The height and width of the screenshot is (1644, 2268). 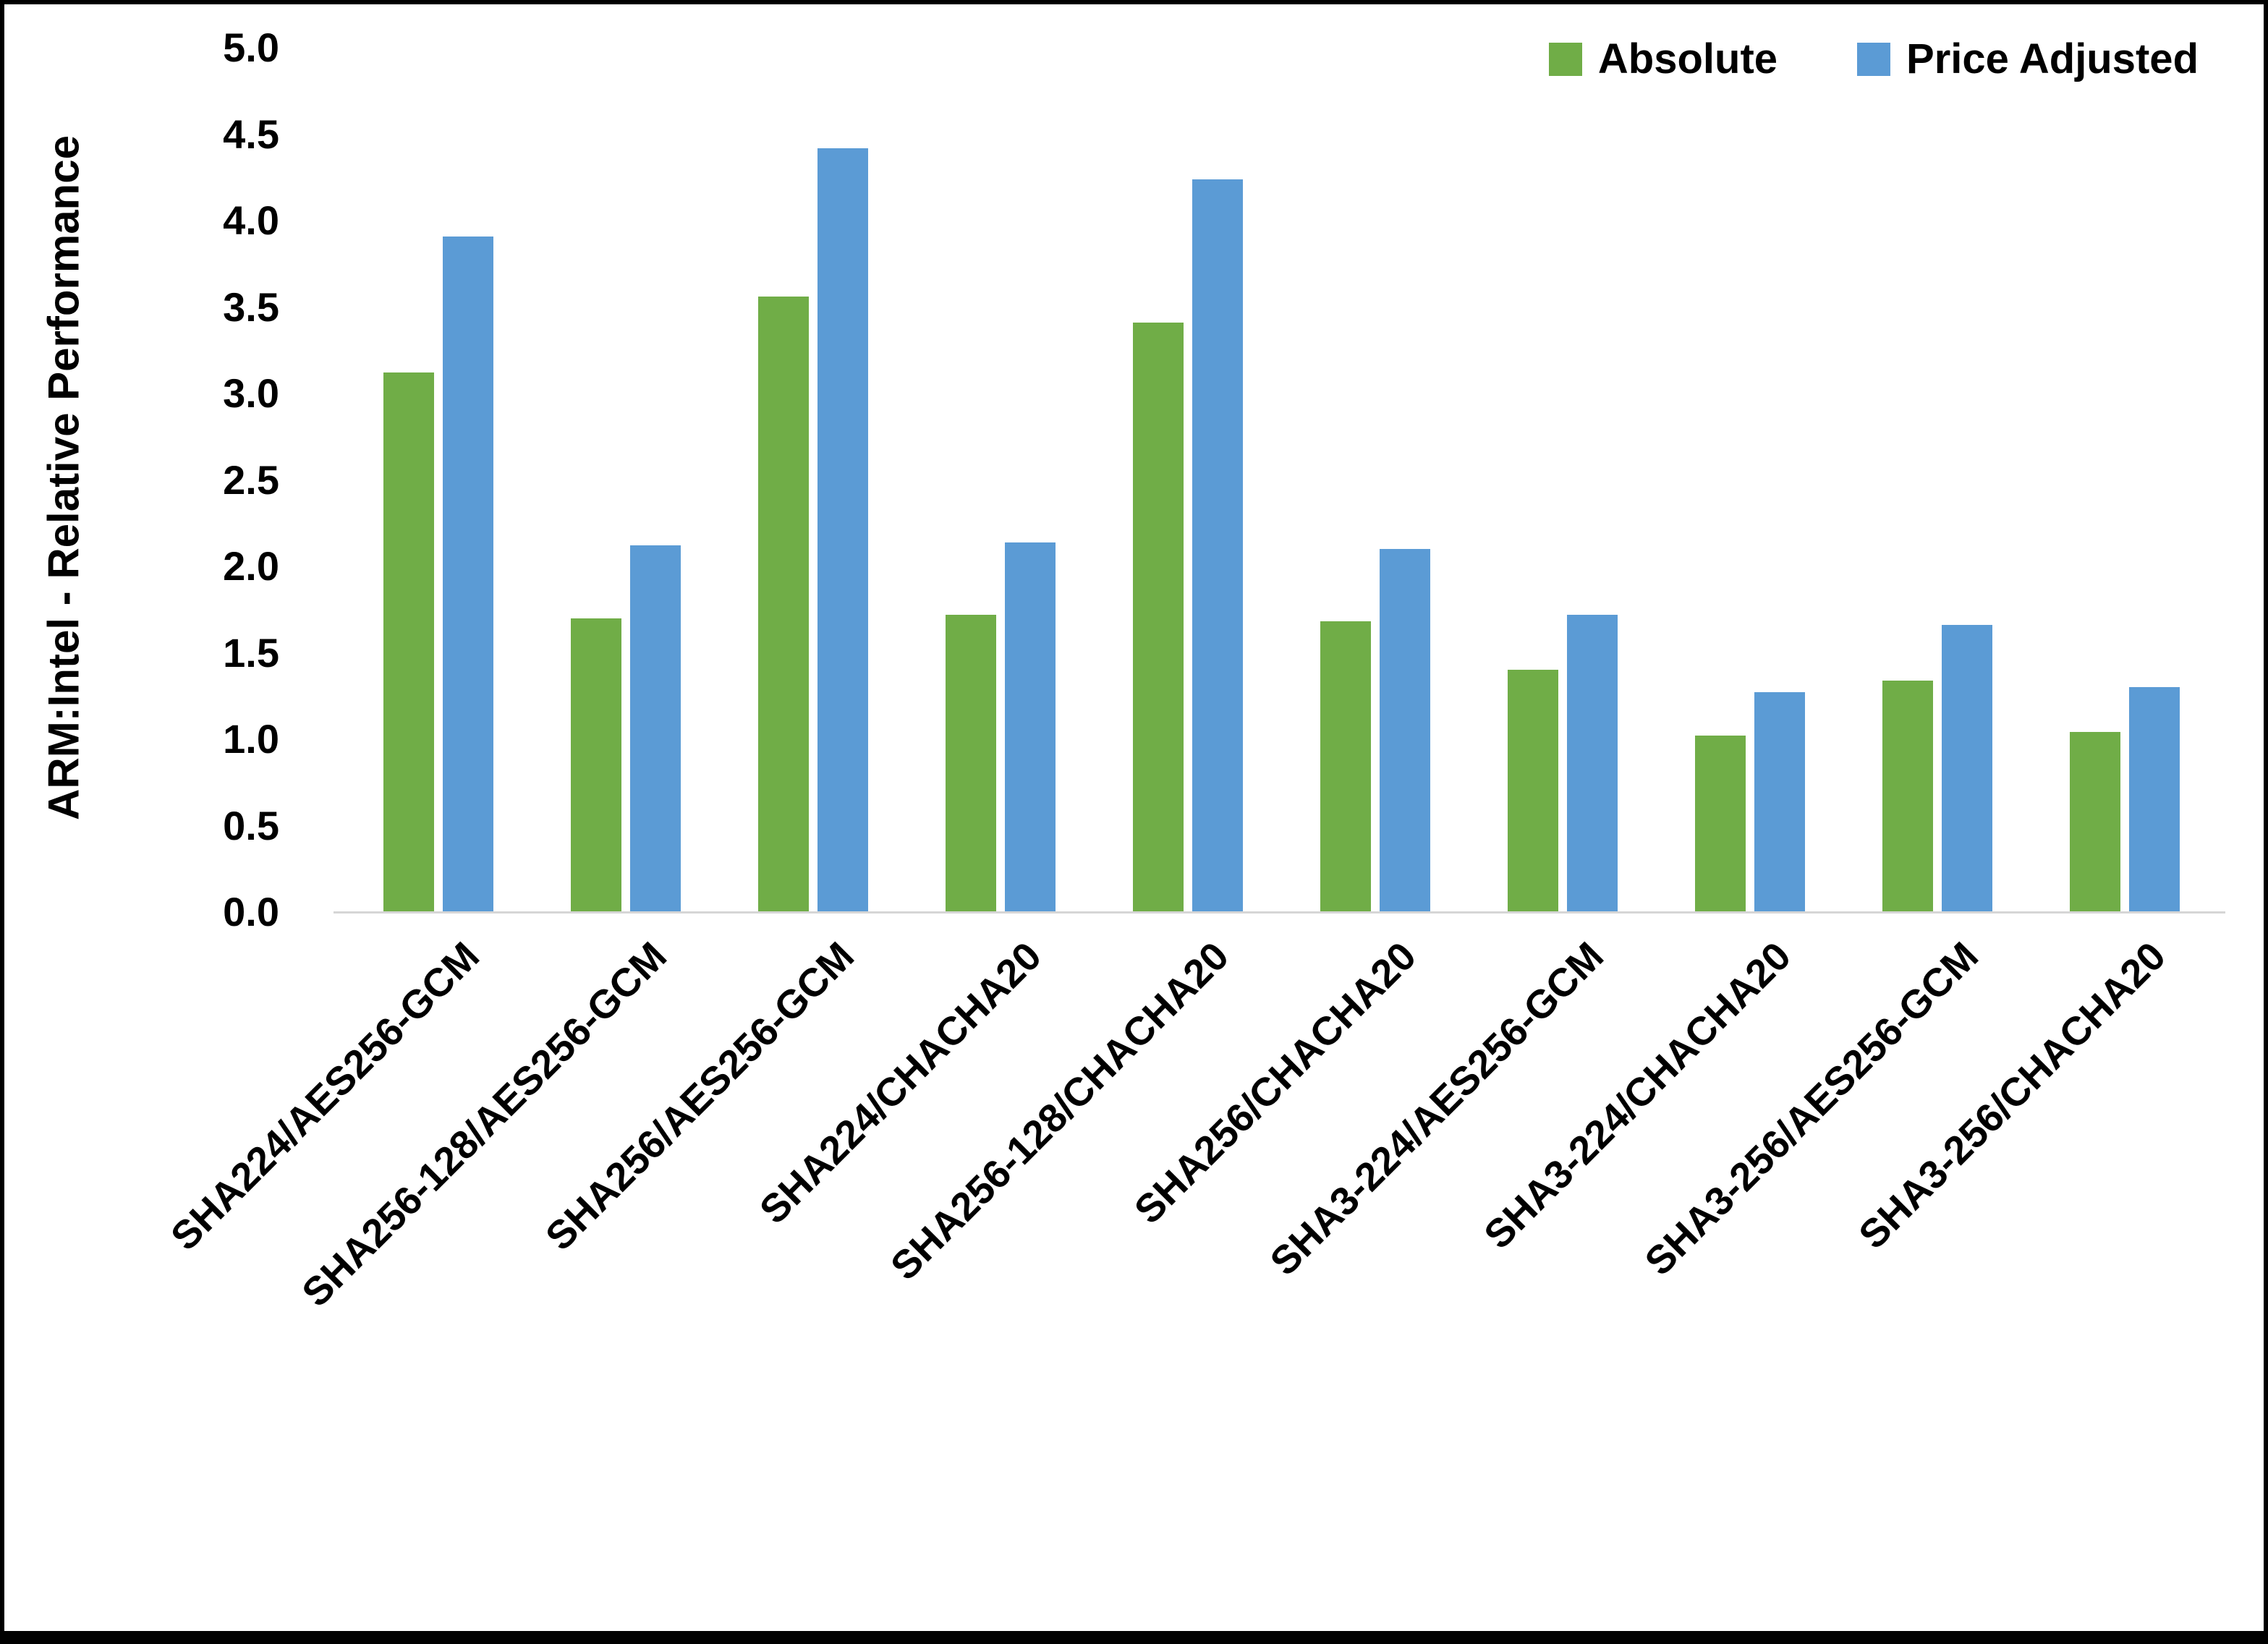 What do you see at coordinates (2052, 58) in the screenshot?
I see `legend-label-price-adjusted: Price Adjusted` at bounding box center [2052, 58].